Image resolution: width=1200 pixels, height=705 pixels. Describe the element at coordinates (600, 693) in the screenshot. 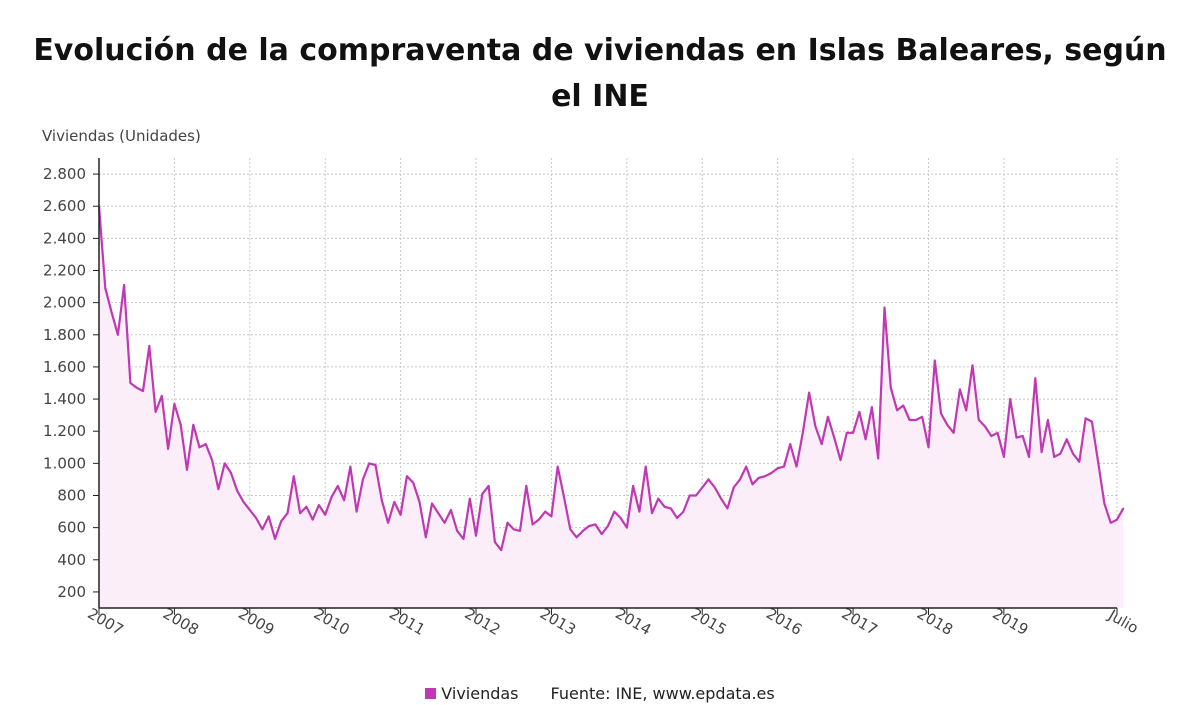

I see `chart-legend: Viviendas Fuente: INE, www.epdata.es` at that location.